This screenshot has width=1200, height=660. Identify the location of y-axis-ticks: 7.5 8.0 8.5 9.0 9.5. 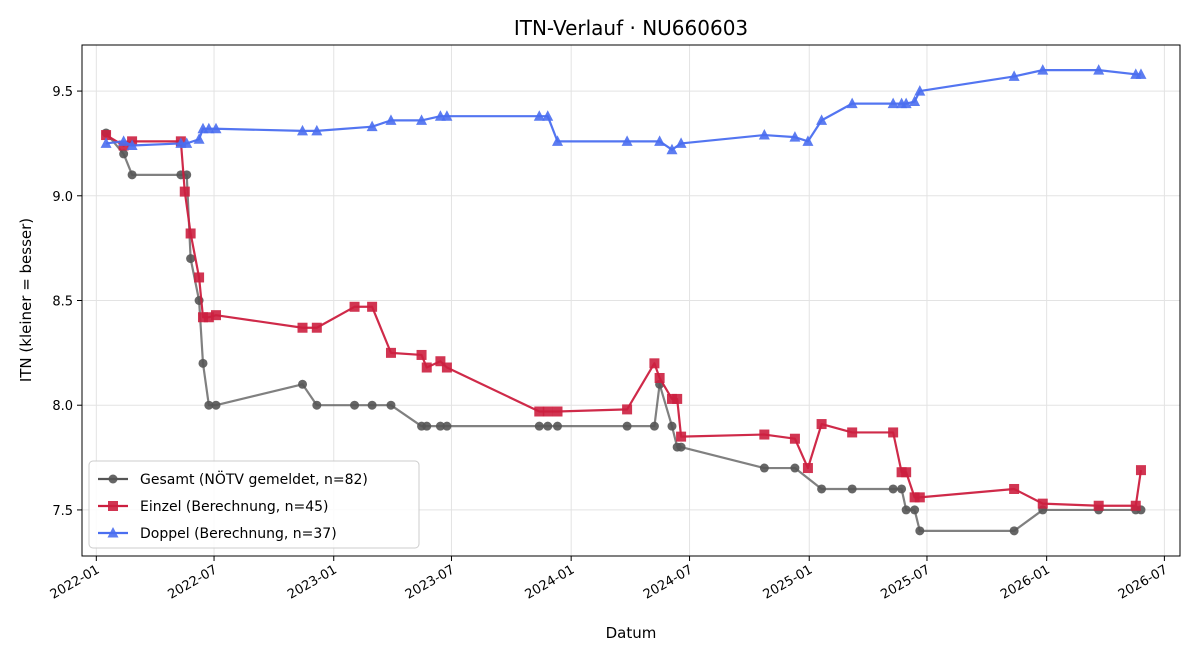
(67, 302).